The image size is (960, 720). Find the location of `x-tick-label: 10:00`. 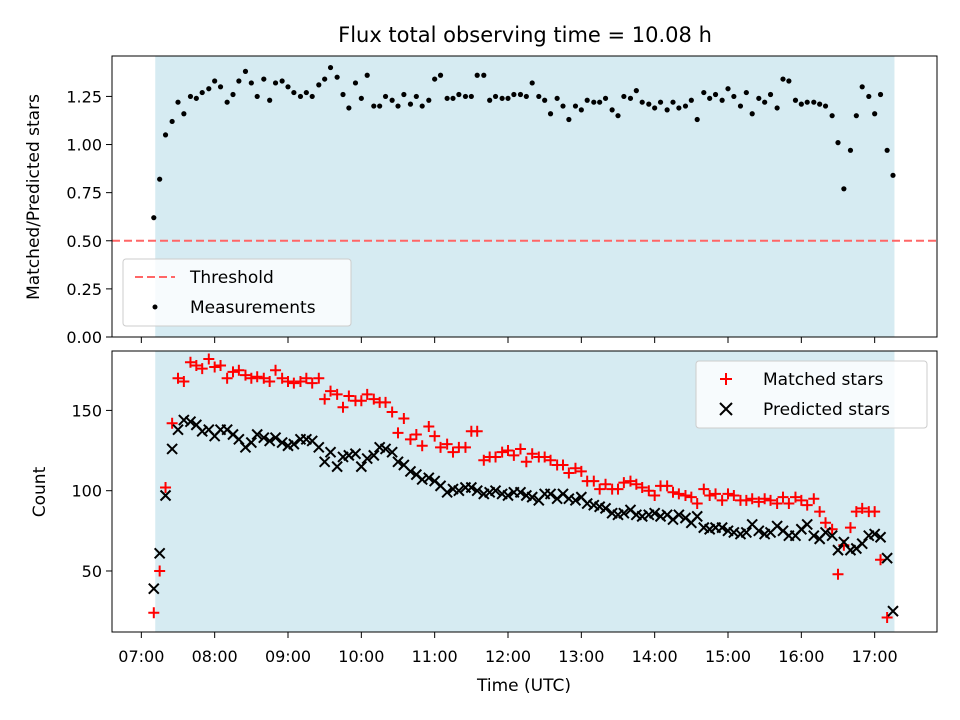

x-tick-label: 10:00 is located at coordinates (361, 656).